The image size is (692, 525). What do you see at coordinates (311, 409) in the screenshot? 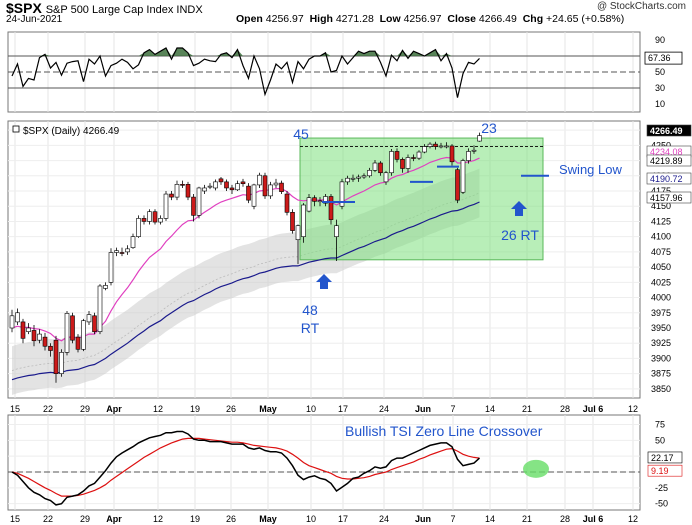
I see `x-tick-label: 10` at bounding box center [311, 409].